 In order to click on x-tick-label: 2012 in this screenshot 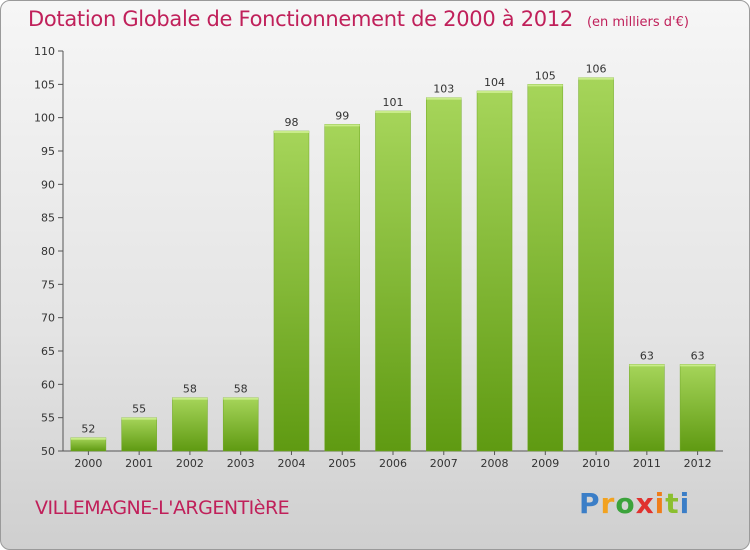, I will do `click(698, 463)`.